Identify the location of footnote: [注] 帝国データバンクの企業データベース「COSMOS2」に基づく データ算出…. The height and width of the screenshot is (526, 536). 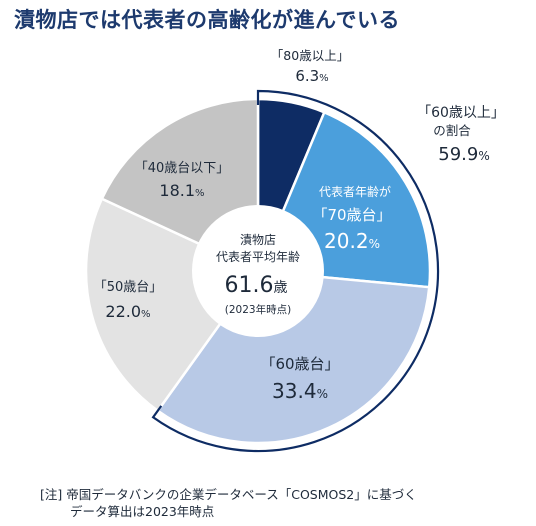
(280, 503).